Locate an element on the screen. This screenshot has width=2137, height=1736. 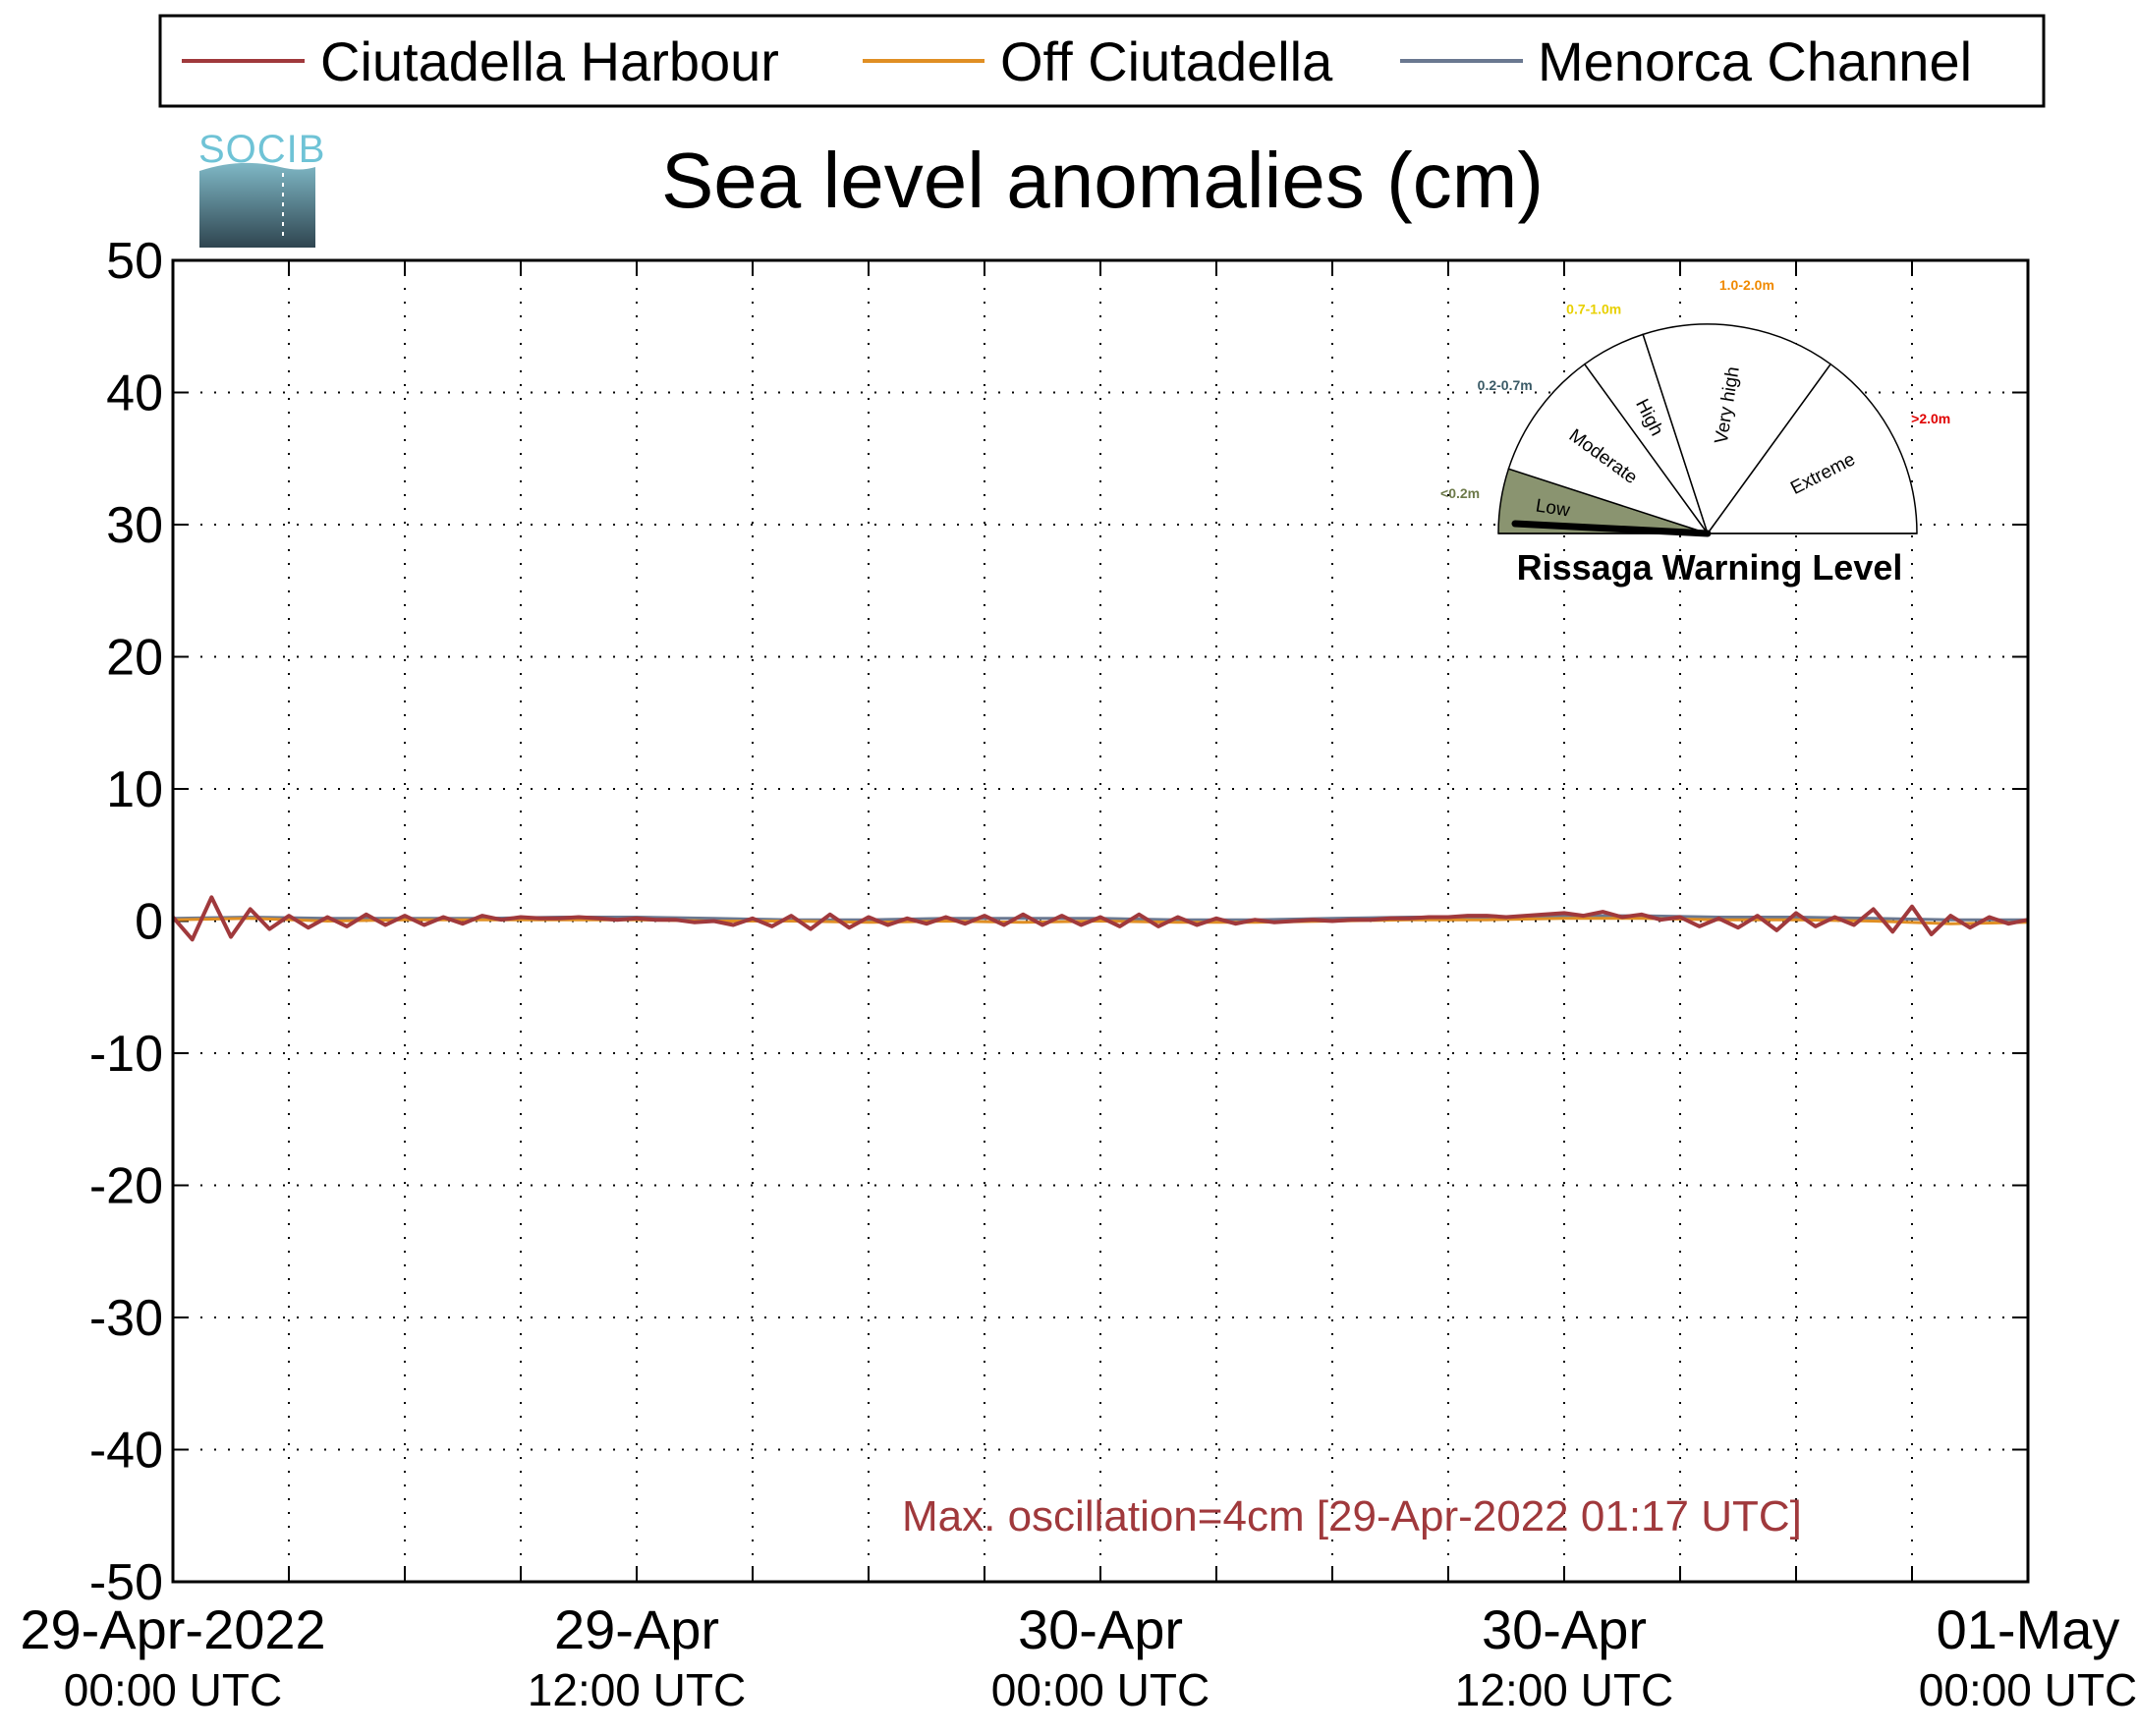
y-tick-label: -30 is located at coordinates (126, 1318).